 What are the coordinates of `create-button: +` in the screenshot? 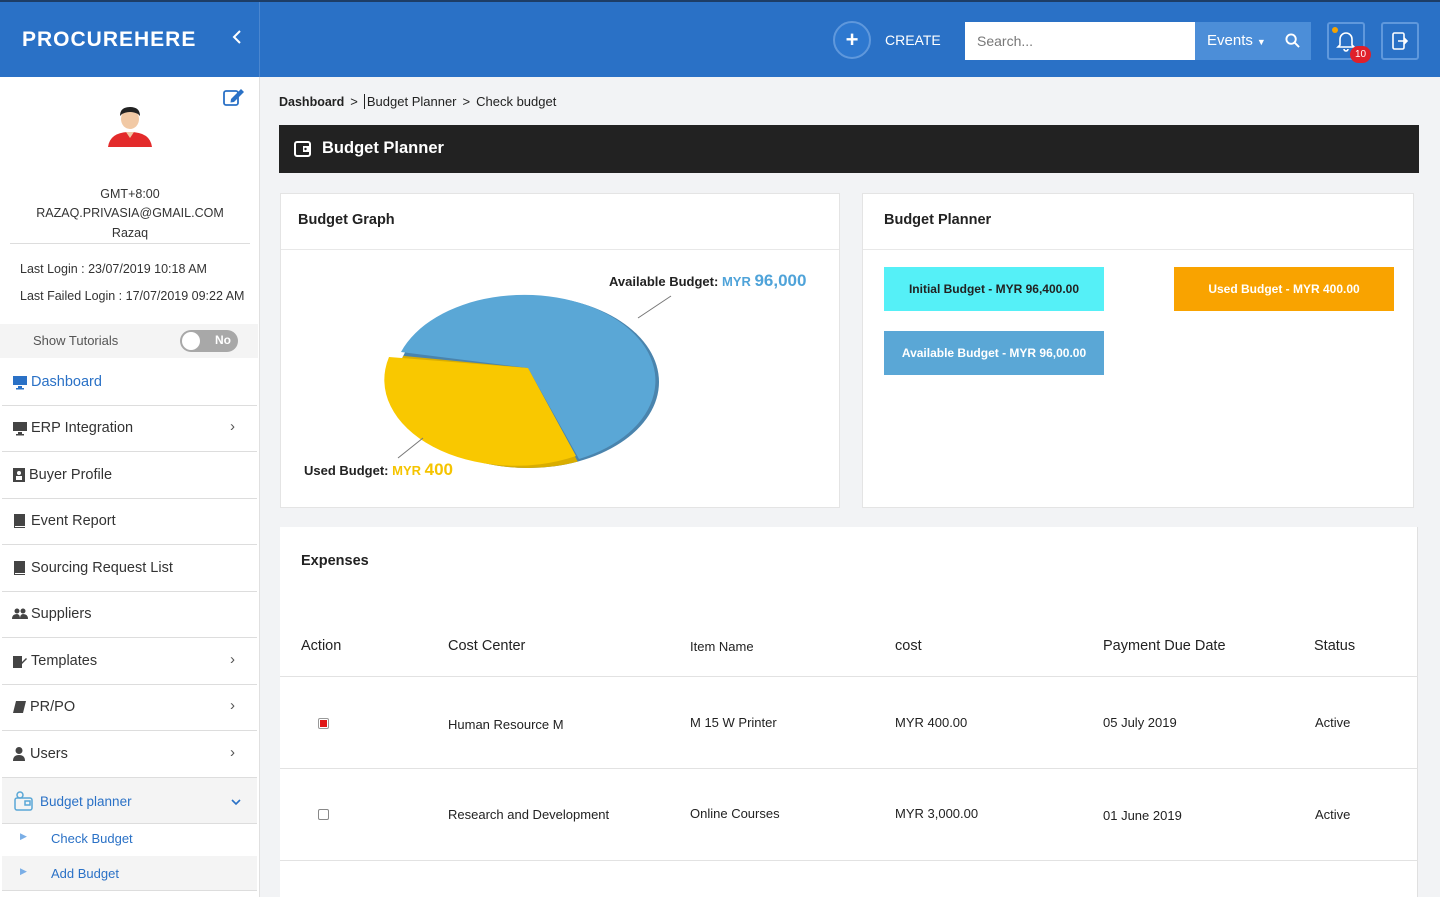 It's located at (852, 40).